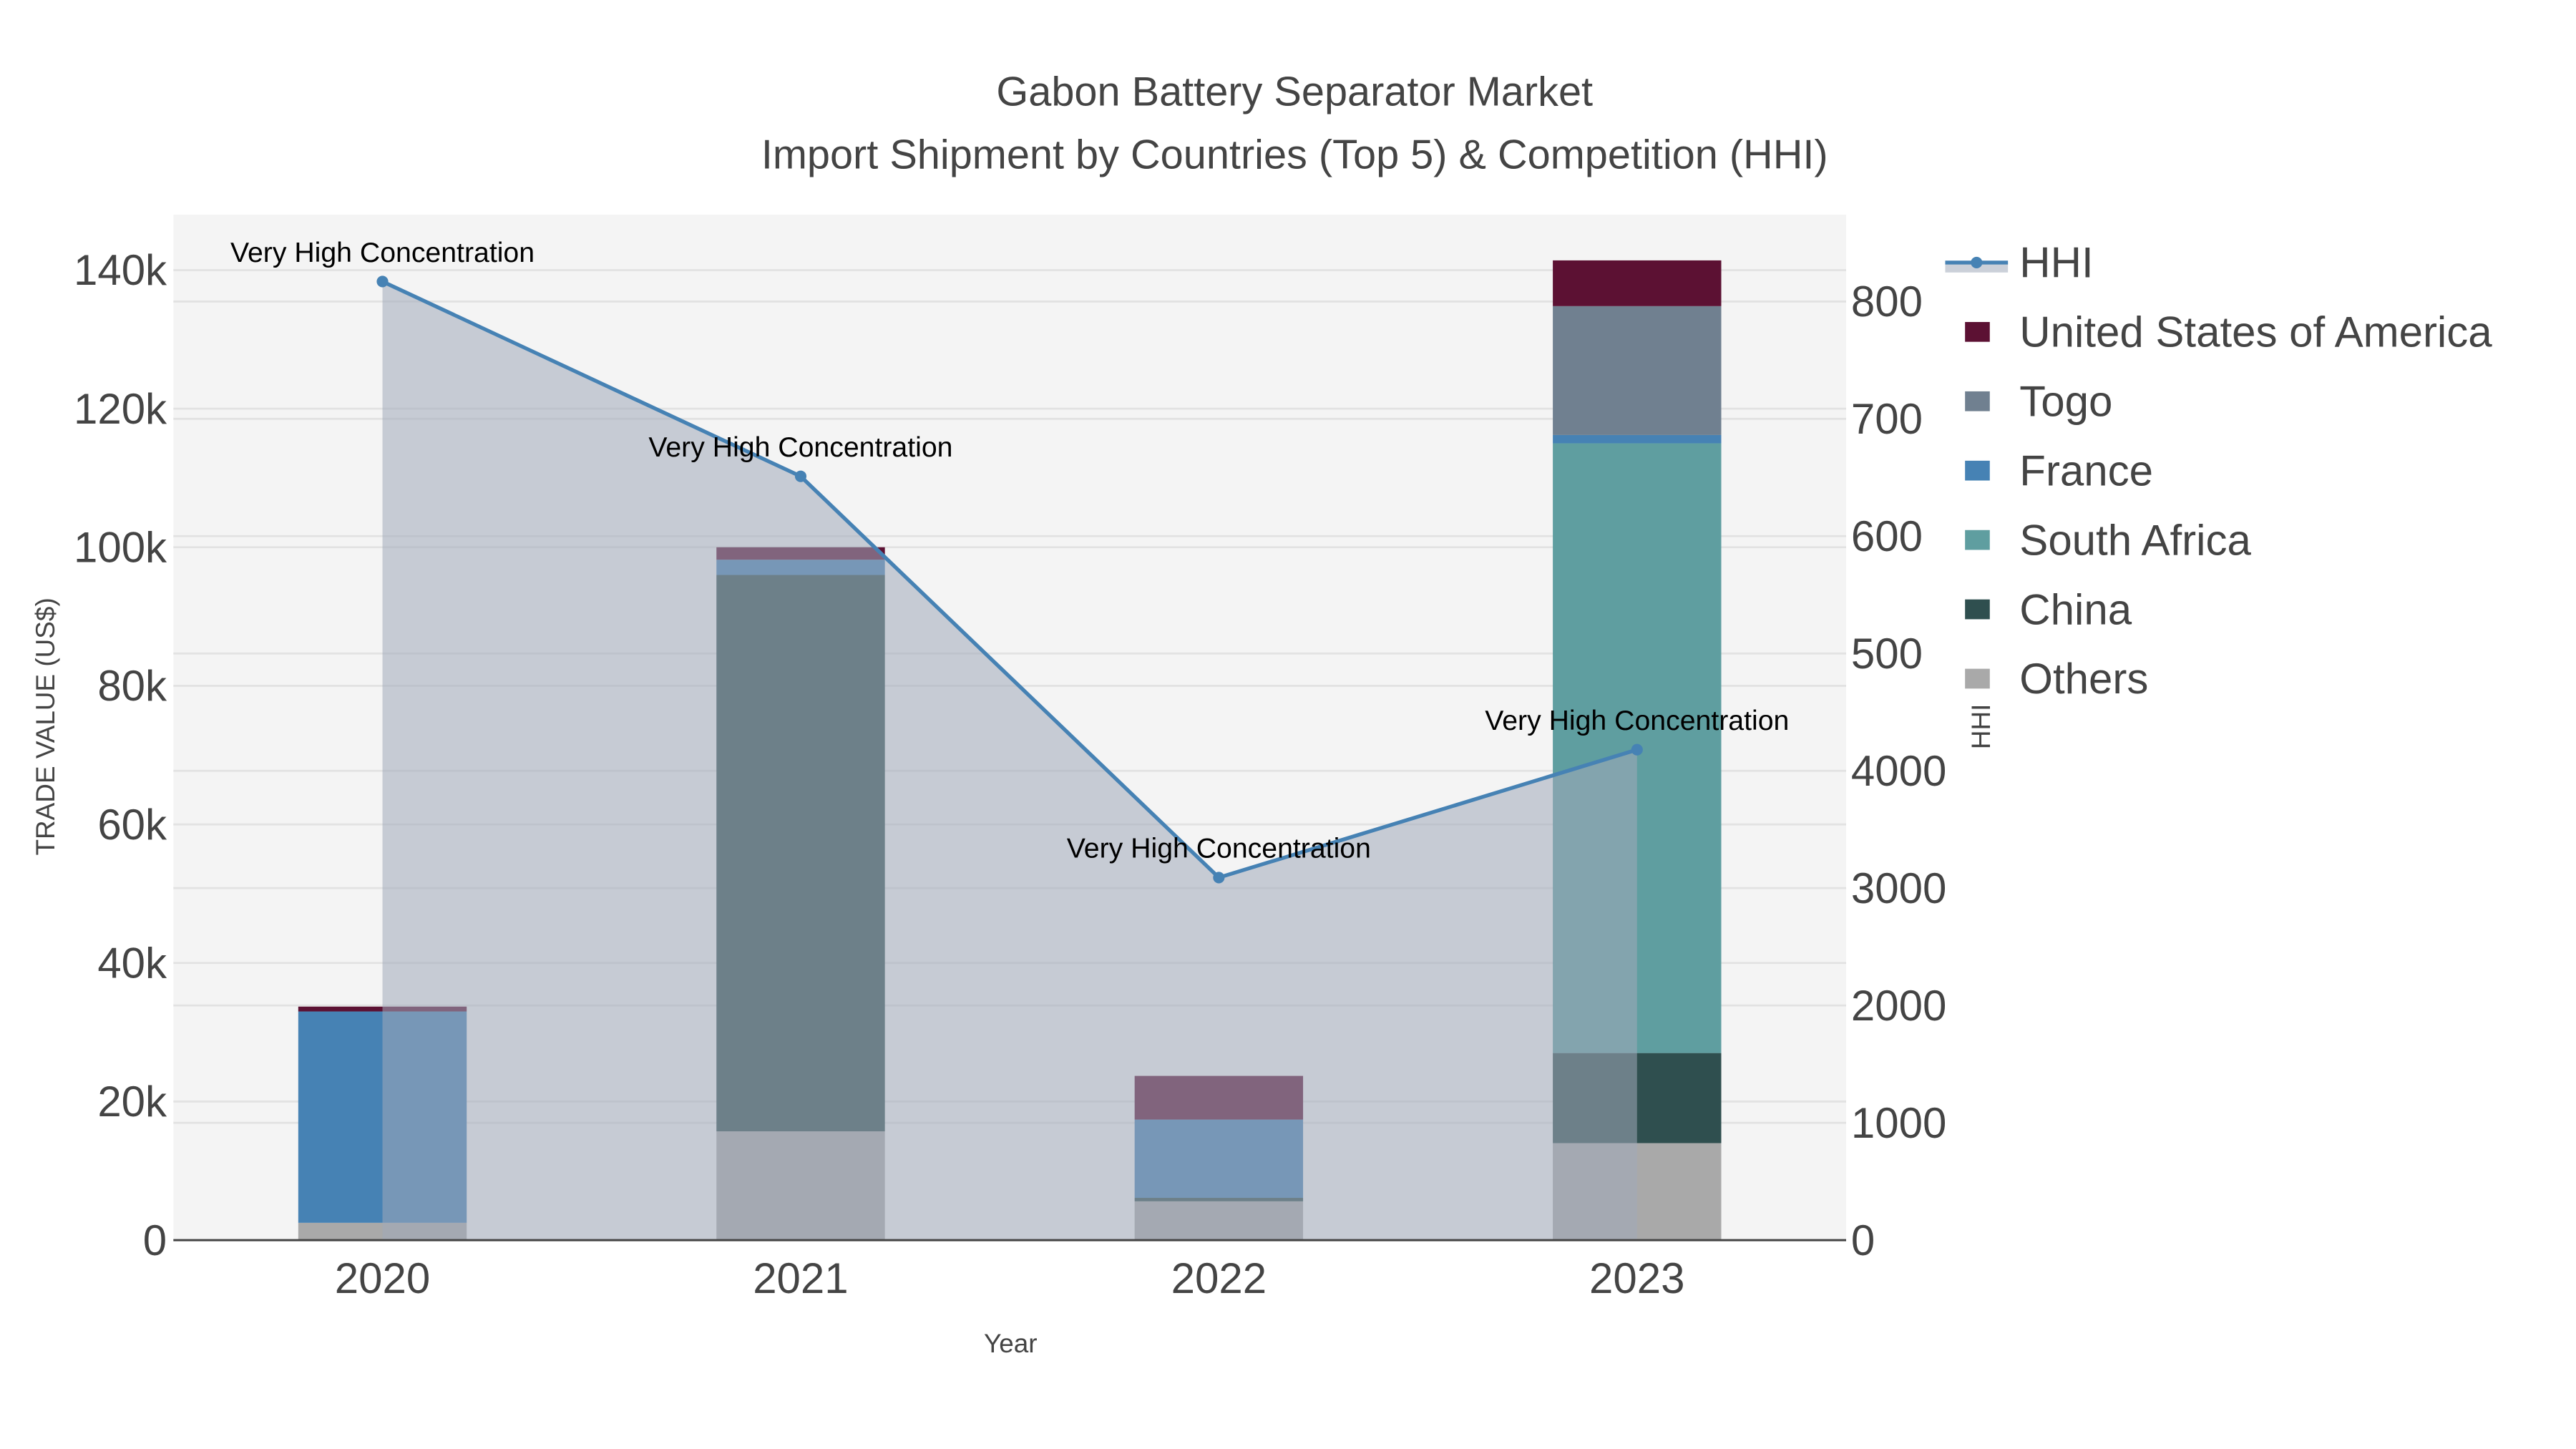 The height and width of the screenshot is (1449, 2576). What do you see at coordinates (1887, 302) in the screenshot?
I see `y2-tick-label: 800` at bounding box center [1887, 302].